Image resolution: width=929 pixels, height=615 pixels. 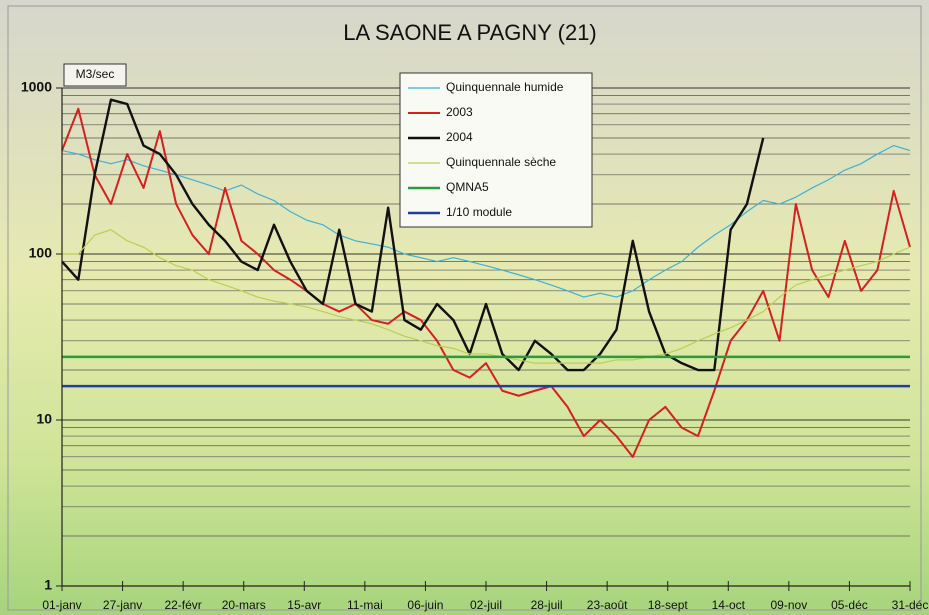 I want to click on x-tick-label: 23-août, so click(x=607, y=605).